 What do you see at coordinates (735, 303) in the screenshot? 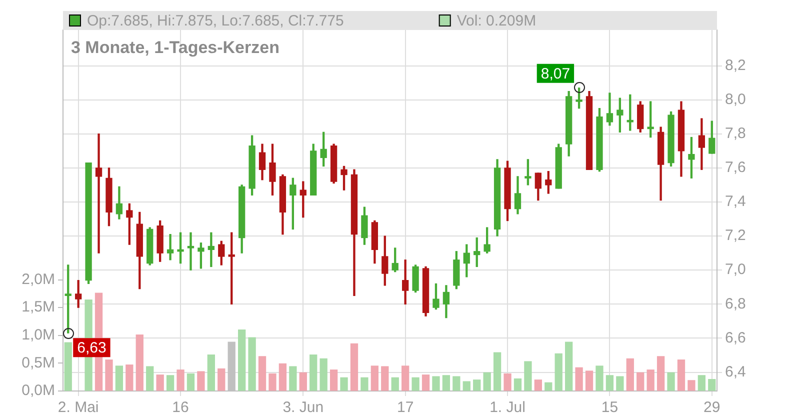
I see `y-tick-label: 6,8` at bounding box center [735, 303].